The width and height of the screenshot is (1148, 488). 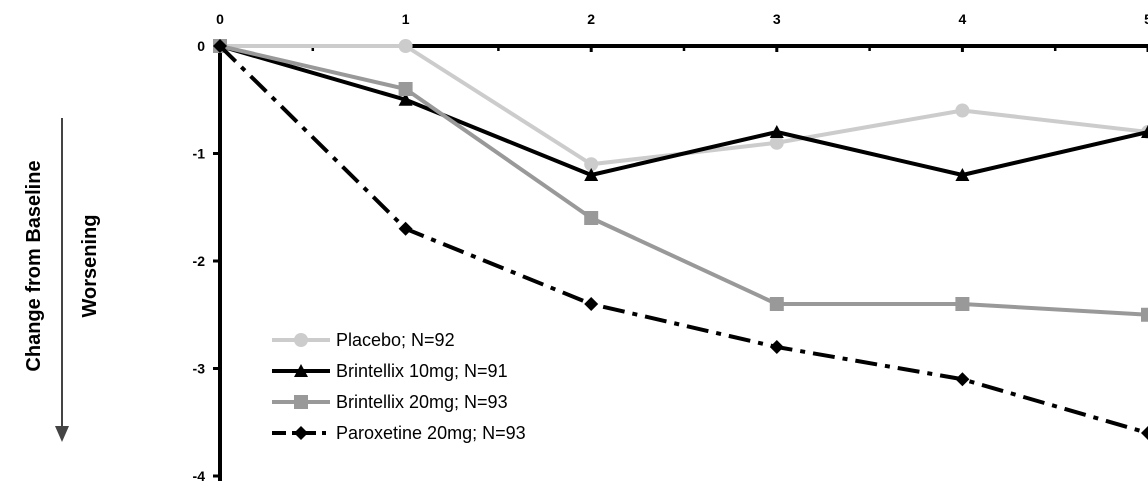 I want to click on legend-item: Brintellix 10mg; N=91, so click(x=390, y=371).